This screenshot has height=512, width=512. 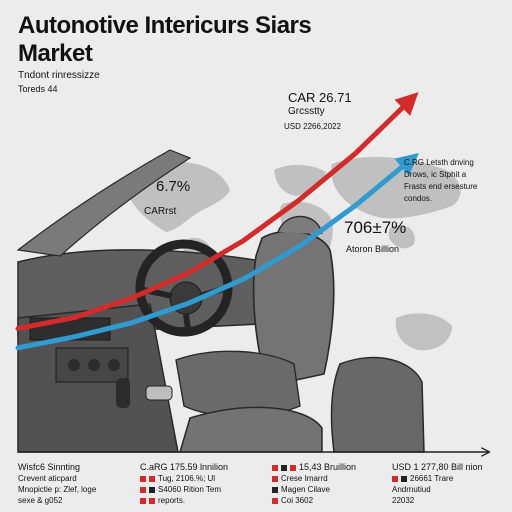 I want to click on driver-seat, so click(x=293, y=308).